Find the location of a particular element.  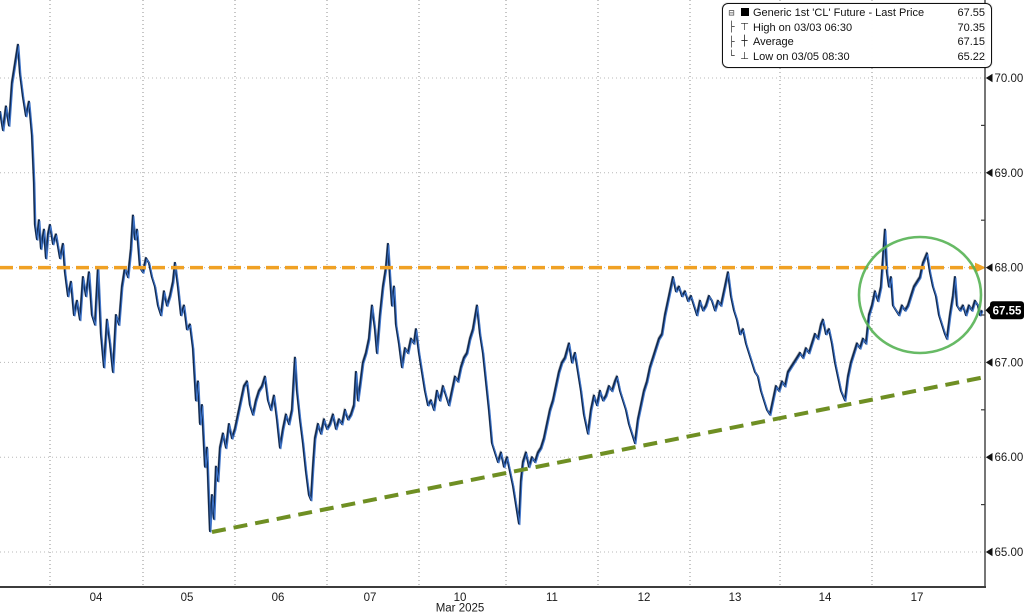

last-price-tag is located at coordinates (1007, 310).